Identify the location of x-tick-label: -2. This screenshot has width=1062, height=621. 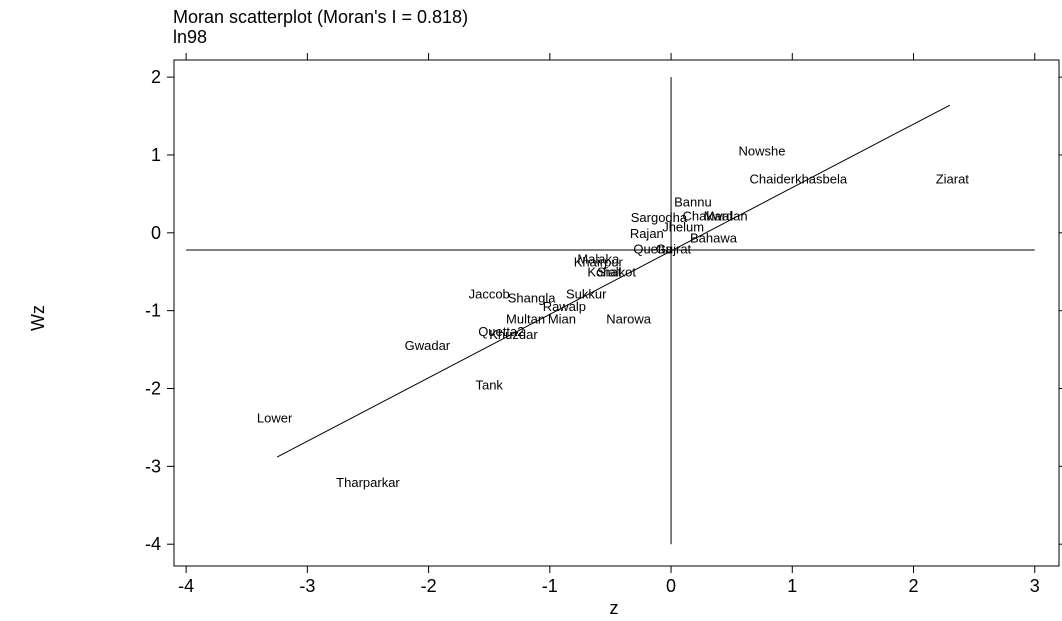
(429, 586).